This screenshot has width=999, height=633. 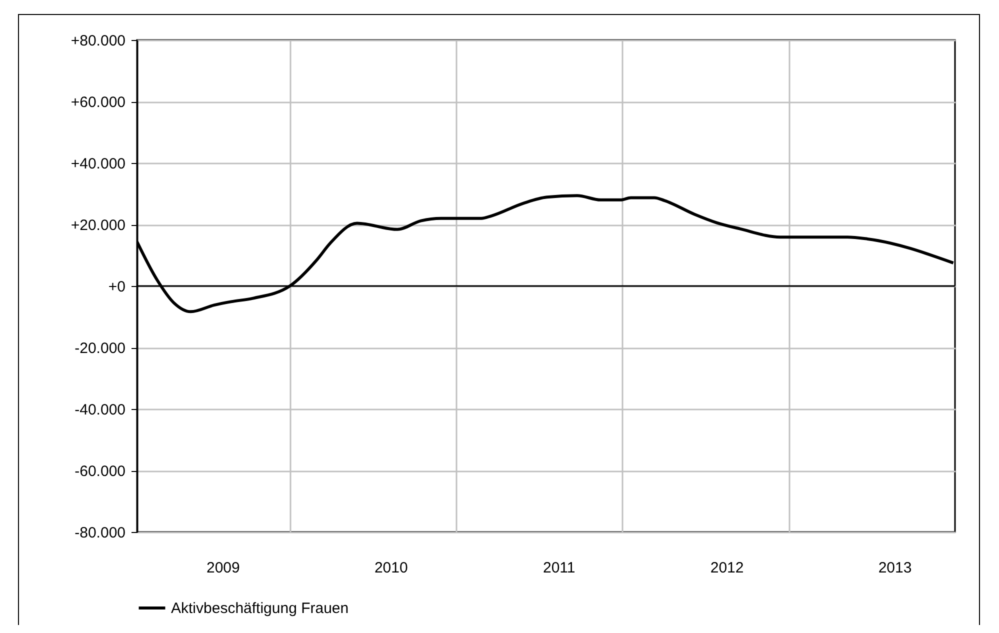 I want to click on legend-label: Aktivbeschäftigung Frauen, so click(x=260, y=608).